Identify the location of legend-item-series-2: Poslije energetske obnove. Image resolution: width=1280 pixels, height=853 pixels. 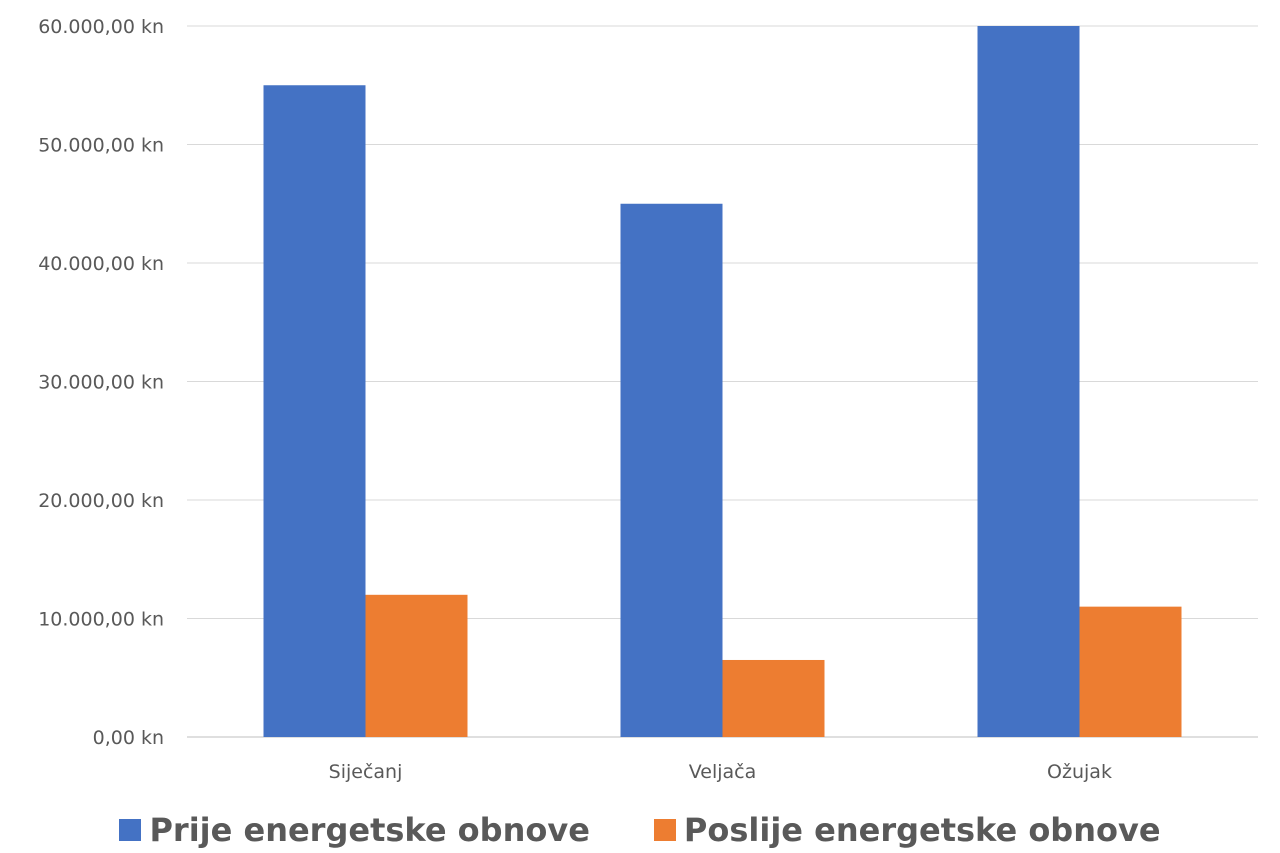
(907, 829).